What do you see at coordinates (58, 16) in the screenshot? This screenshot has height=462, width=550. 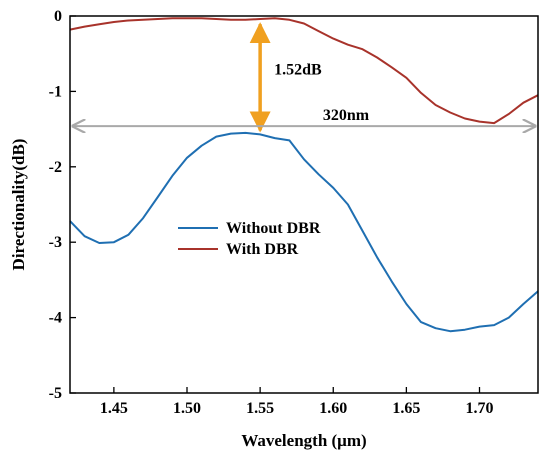 I see `y-tick-label: 0` at bounding box center [58, 16].